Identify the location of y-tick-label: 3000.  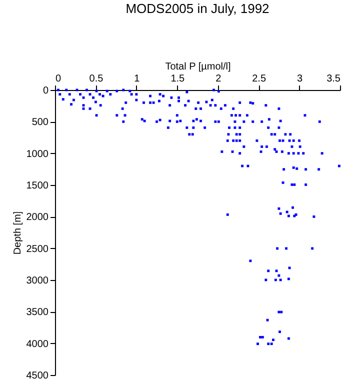
(37, 281).